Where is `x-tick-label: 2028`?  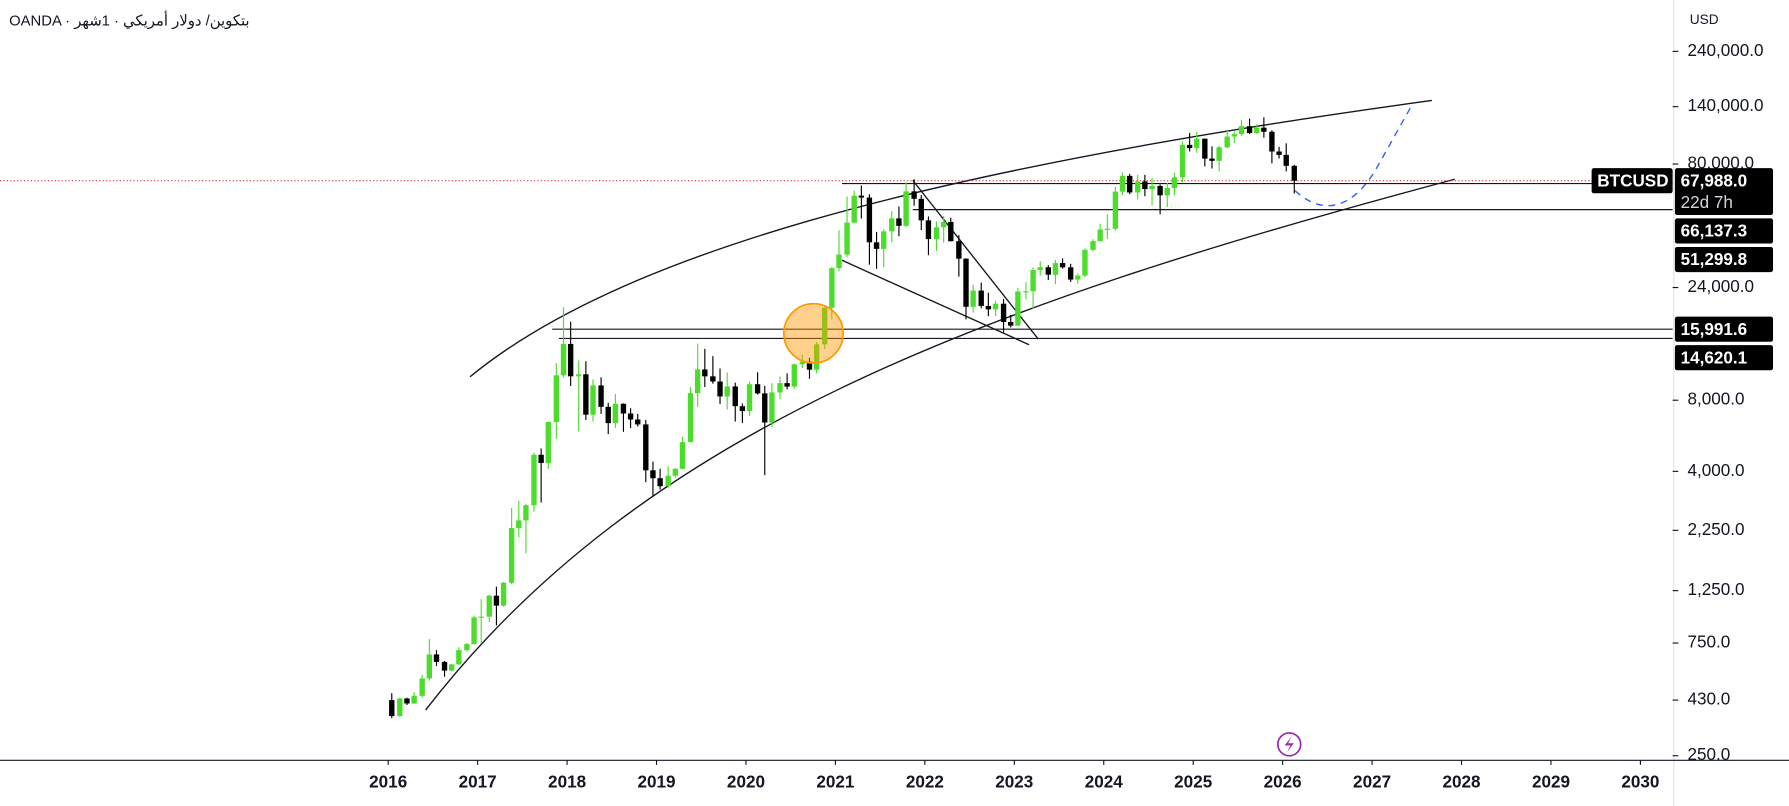 x-tick-label: 2028 is located at coordinates (1462, 782).